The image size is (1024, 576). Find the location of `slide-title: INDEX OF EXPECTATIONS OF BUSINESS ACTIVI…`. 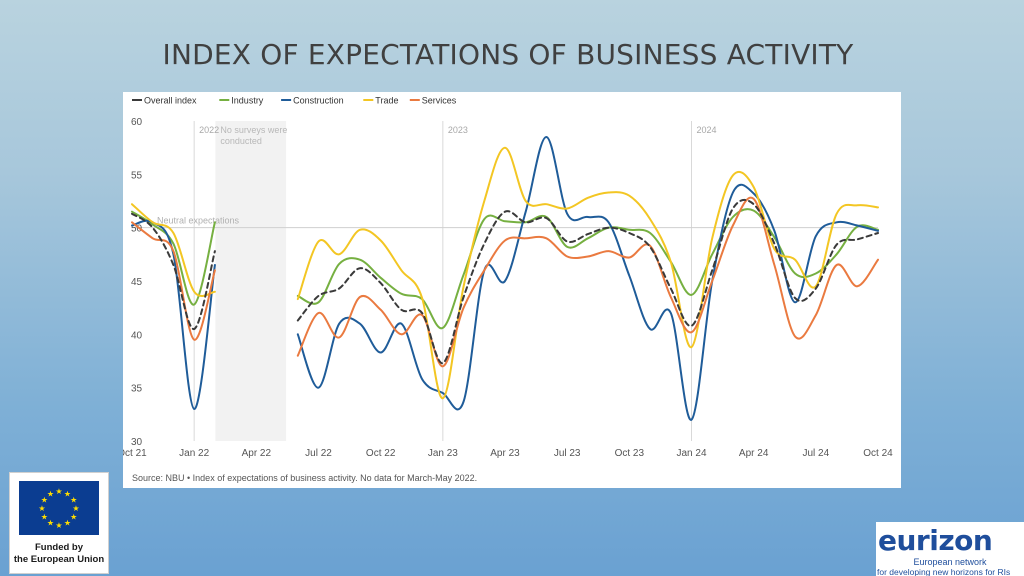

slide-title: INDEX OF EXPECTATIONS OF BUSINESS ACTIVI… is located at coordinates (508, 54).